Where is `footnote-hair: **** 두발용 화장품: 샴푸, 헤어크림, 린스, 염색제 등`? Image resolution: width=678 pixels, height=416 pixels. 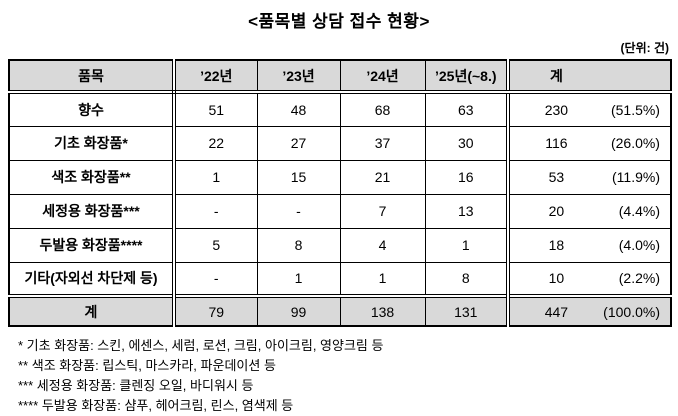 footnote-hair: **** 두발용 화장품: 샴푸, 헤어크림, 린스, 염색제 등 is located at coordinates (156, 405).